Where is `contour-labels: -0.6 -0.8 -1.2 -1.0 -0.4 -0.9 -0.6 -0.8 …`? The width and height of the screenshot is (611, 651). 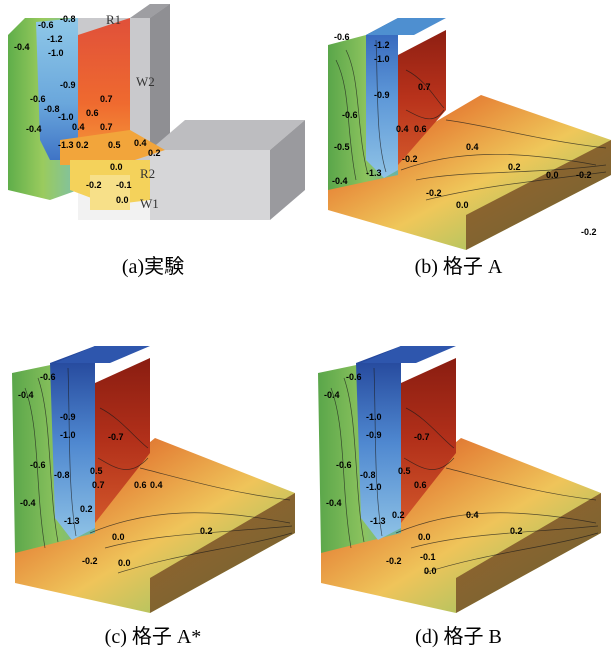
contour-labels: -0.6 -0.8 -1.2 -1.0 -0.4 -0.9 -0.6 -0.8 … is located at coordinates (87, 109).